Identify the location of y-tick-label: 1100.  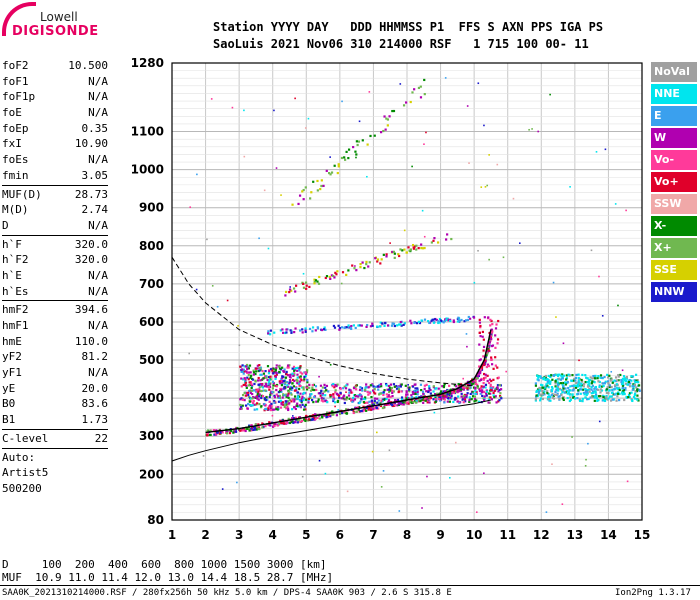
(147, 132).